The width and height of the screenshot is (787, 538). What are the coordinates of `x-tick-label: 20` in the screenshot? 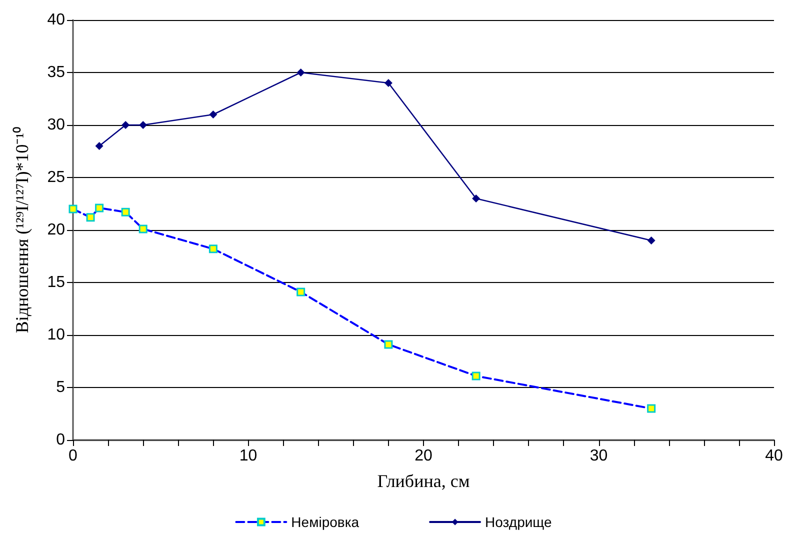 It's located at (423, 456).